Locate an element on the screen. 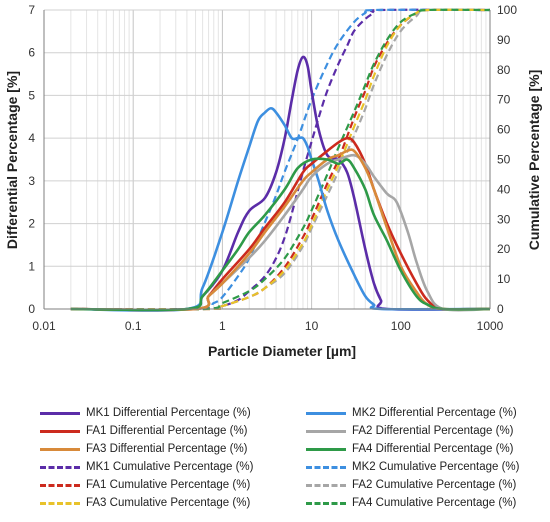 This screenshot has width=550, height=522. y-left-tick-label: 6 is located at coordinates (31, 53).